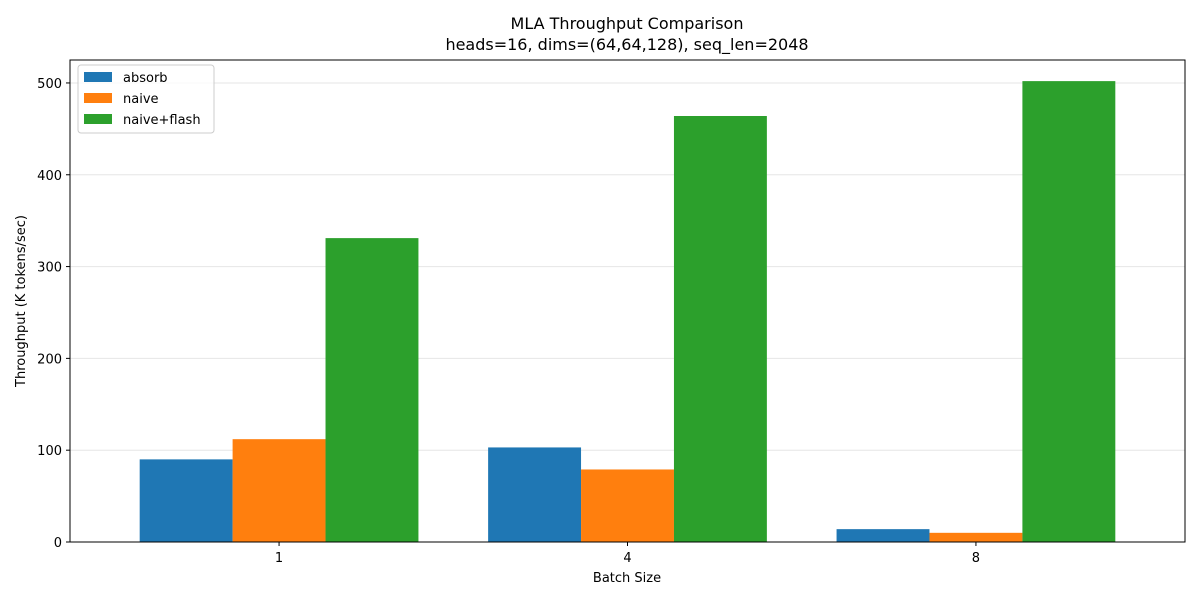  What do you see at coordinates (21, 301) in the screenshot?
I see `y-axis-label: Throughput (K tokens/sec)` at bounding box center [21, 301].